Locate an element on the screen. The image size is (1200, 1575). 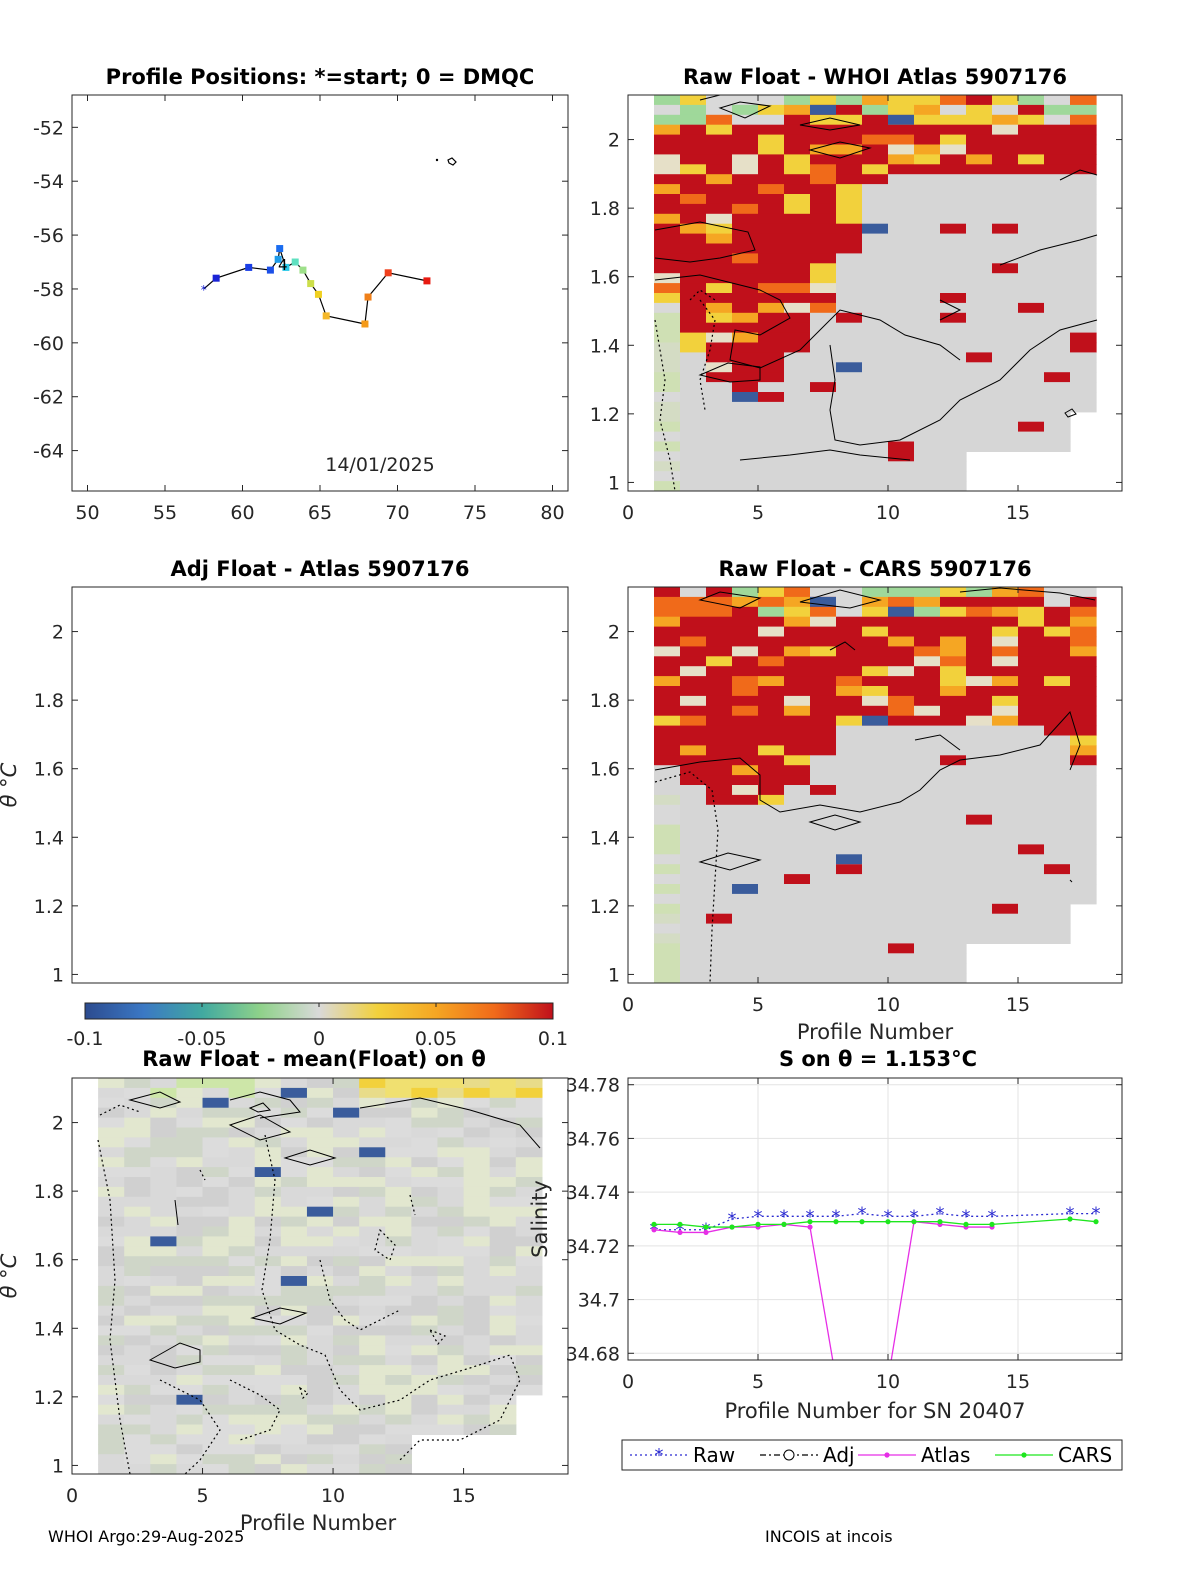
x-tick-label: 75 is located at coordinates (475, 513).